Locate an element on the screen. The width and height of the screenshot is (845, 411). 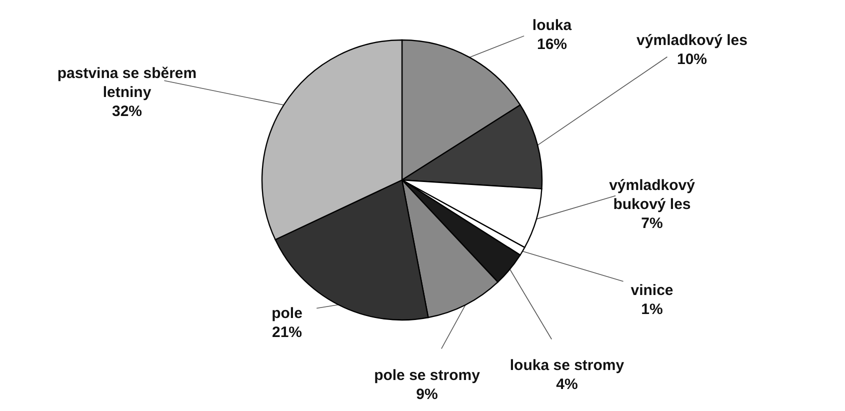
data-label: 9% is located at coordinates (427, 394).